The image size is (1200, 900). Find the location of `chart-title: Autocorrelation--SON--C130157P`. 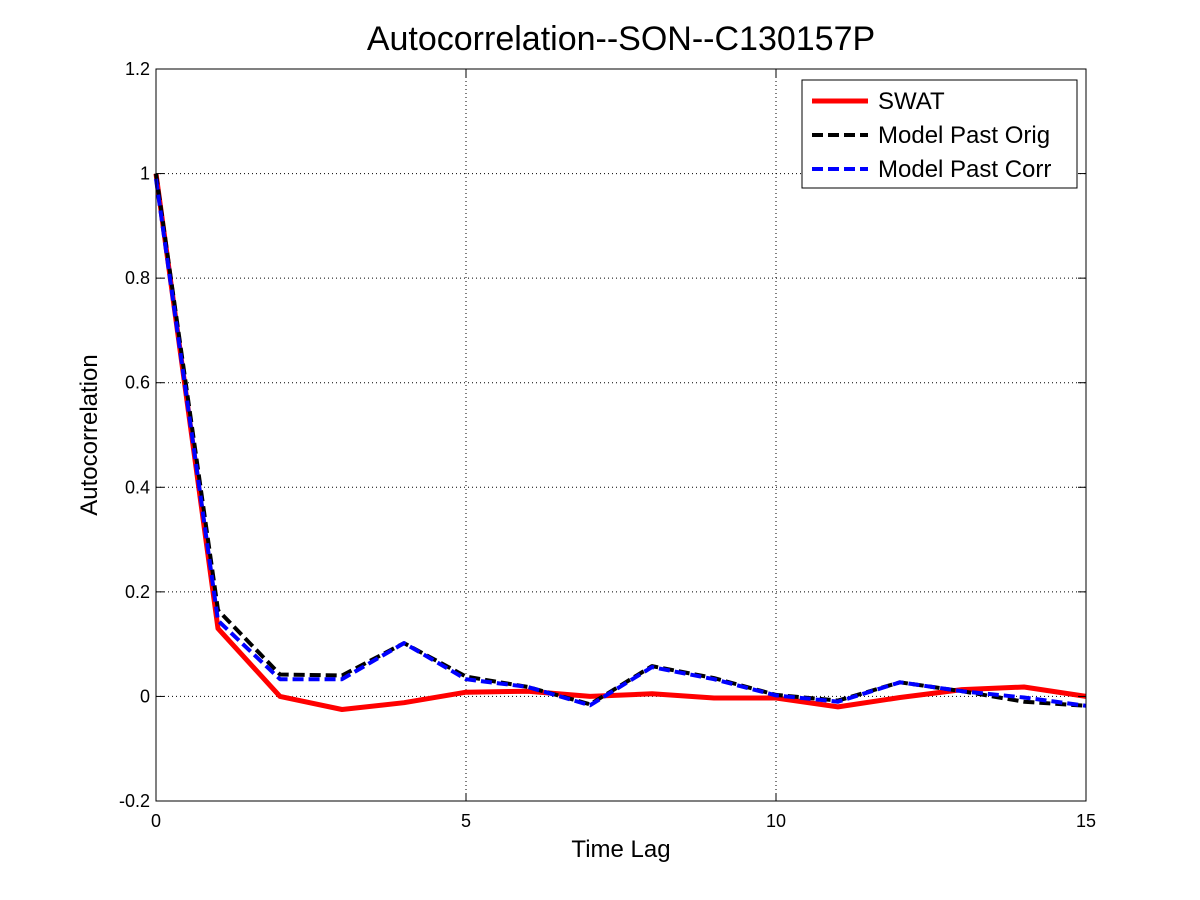

chart-title: Autocorrelation--SON--C130157P is located at coordinates (621, 39).